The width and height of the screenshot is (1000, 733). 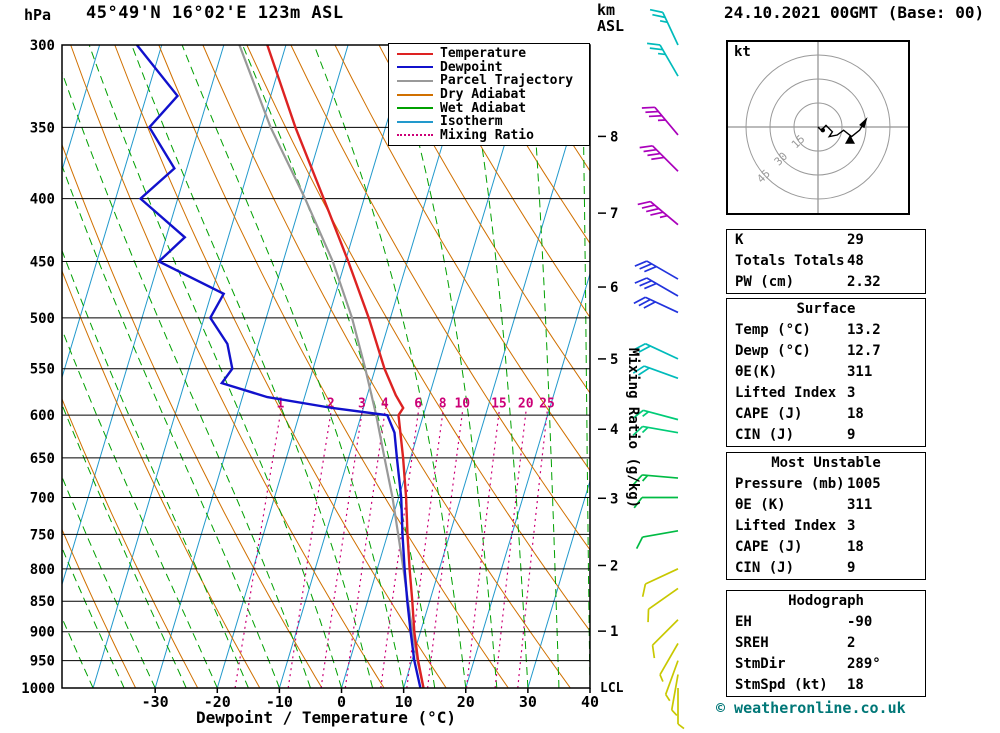 I want to click on stat-row: StmDir 289°, so click(x=826, y=664).